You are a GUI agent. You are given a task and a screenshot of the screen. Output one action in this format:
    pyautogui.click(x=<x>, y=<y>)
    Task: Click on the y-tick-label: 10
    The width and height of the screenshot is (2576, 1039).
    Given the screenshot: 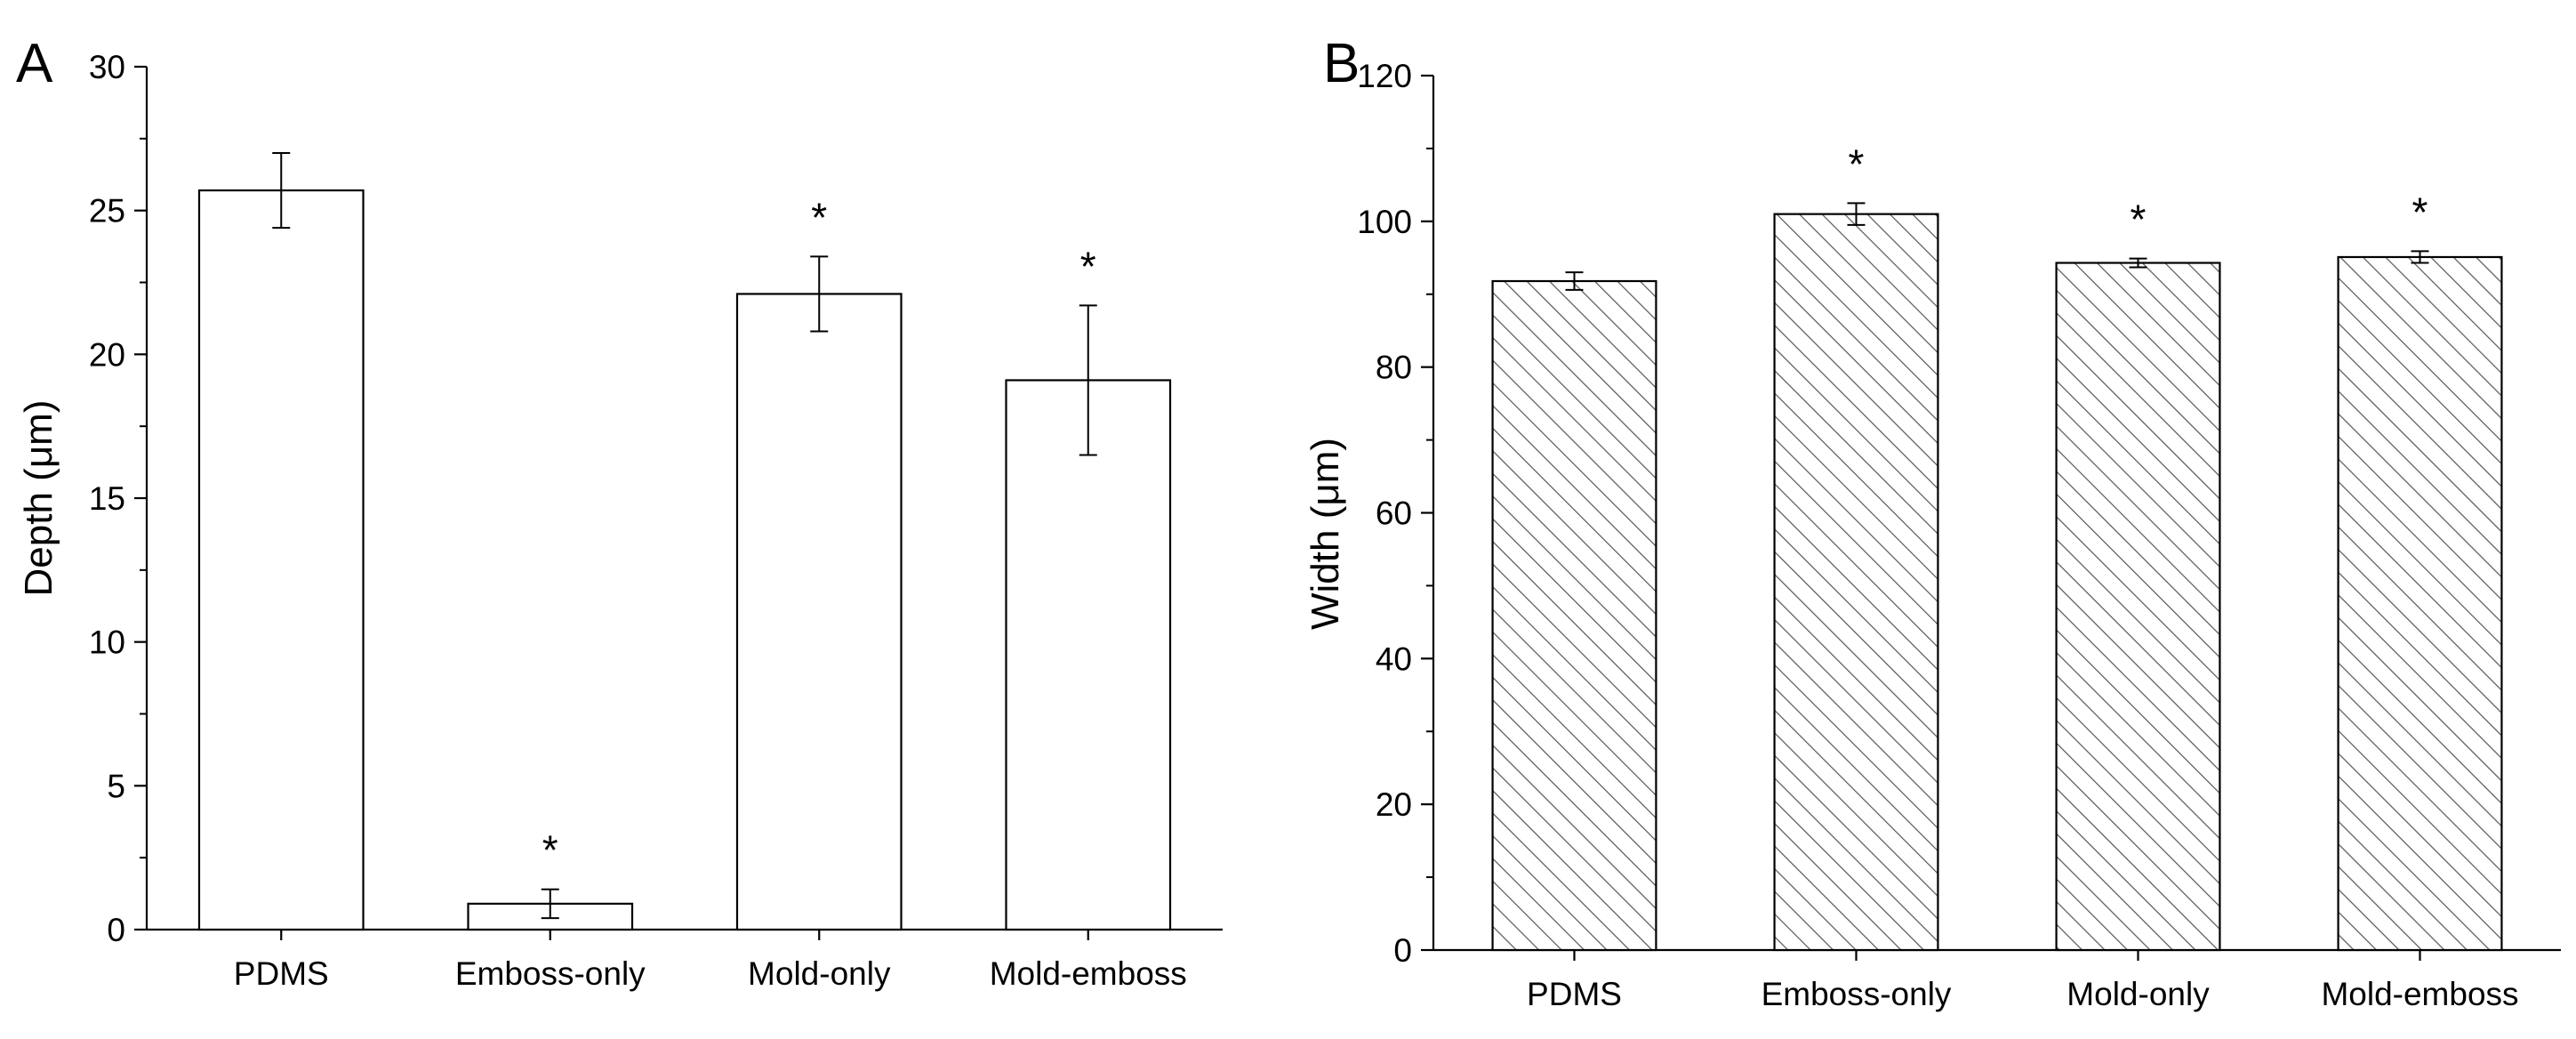 What is the action you would take?
    pyautogui.click(x=107, y=643)
    